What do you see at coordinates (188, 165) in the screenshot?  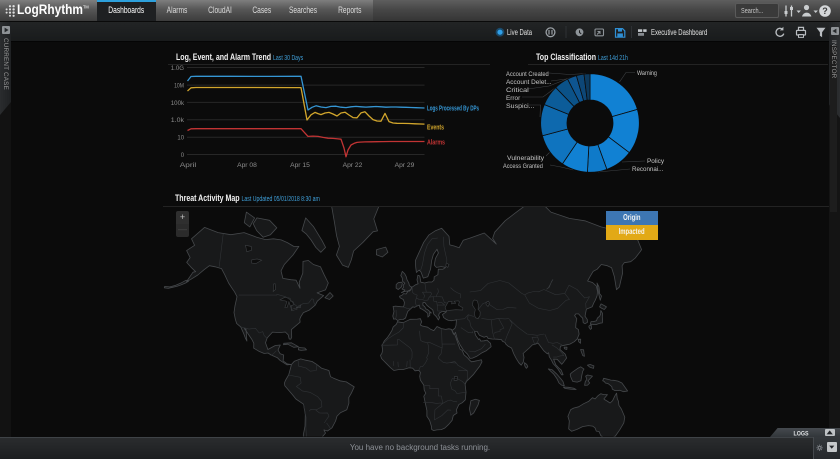 I see `svg-text: April` at bounding box center [188, 165].